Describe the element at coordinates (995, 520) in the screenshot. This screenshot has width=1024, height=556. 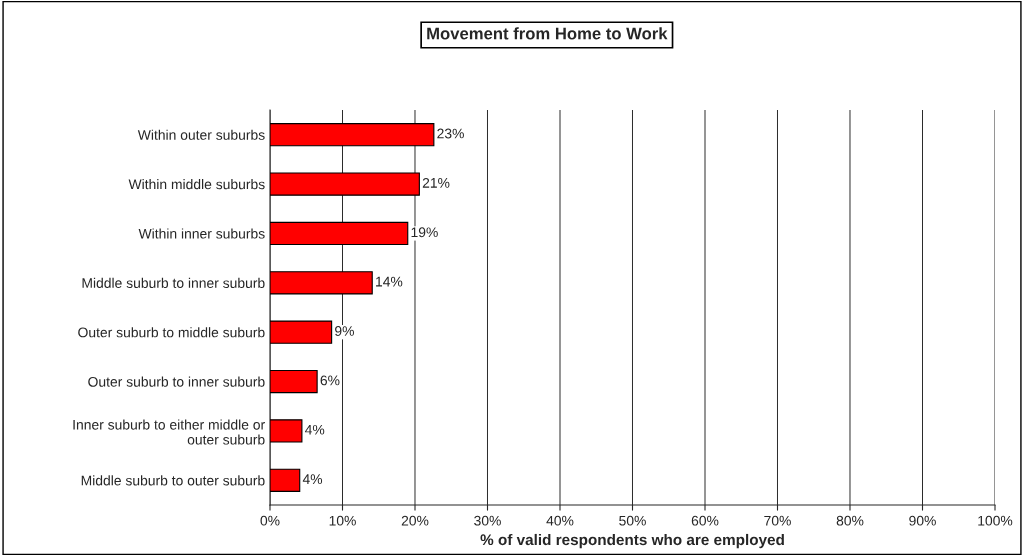
I see `x-tick-label: 100%` at that location.